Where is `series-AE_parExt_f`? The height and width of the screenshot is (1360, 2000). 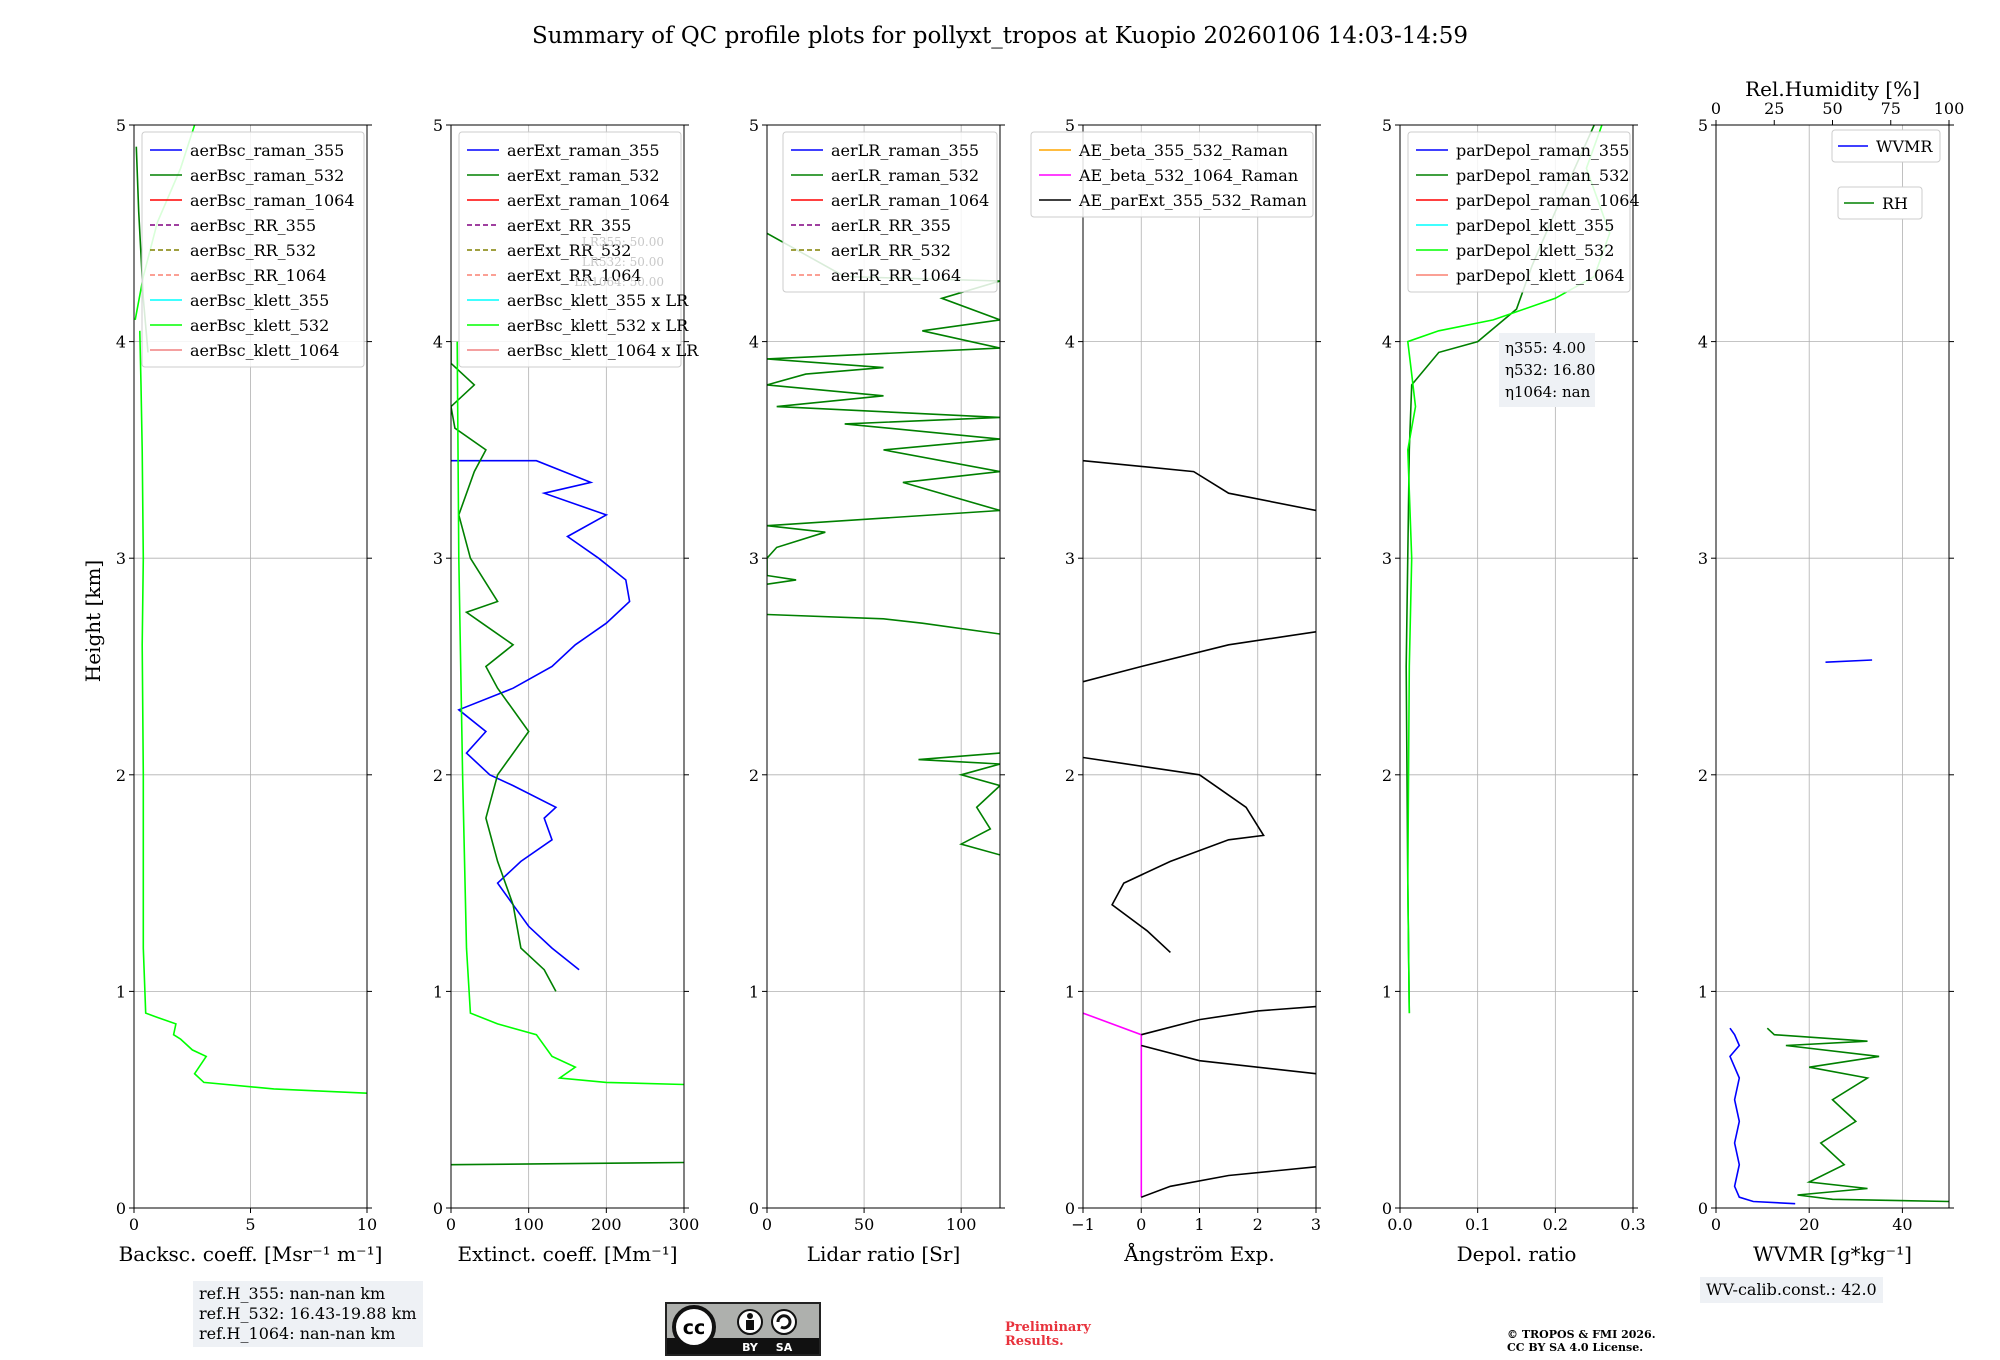
series-AE_parExt_f is located at coordinates (1199, 485).